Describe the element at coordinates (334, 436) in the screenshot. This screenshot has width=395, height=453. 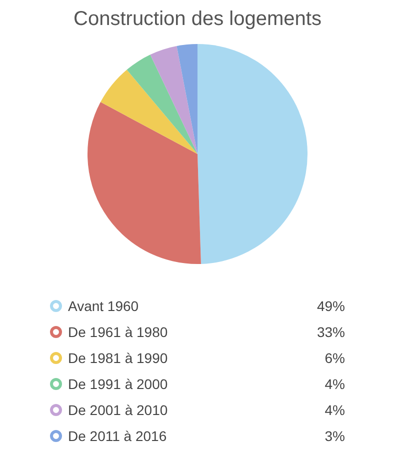
I see `data-label: 3%` at that location.